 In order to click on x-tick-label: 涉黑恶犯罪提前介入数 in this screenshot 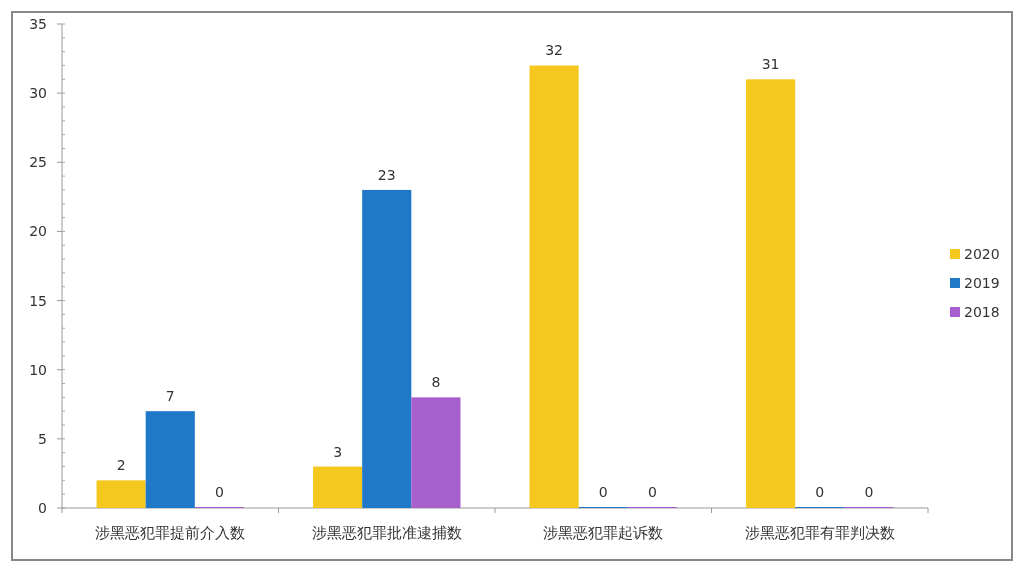, I will do `click(170, 533)`.